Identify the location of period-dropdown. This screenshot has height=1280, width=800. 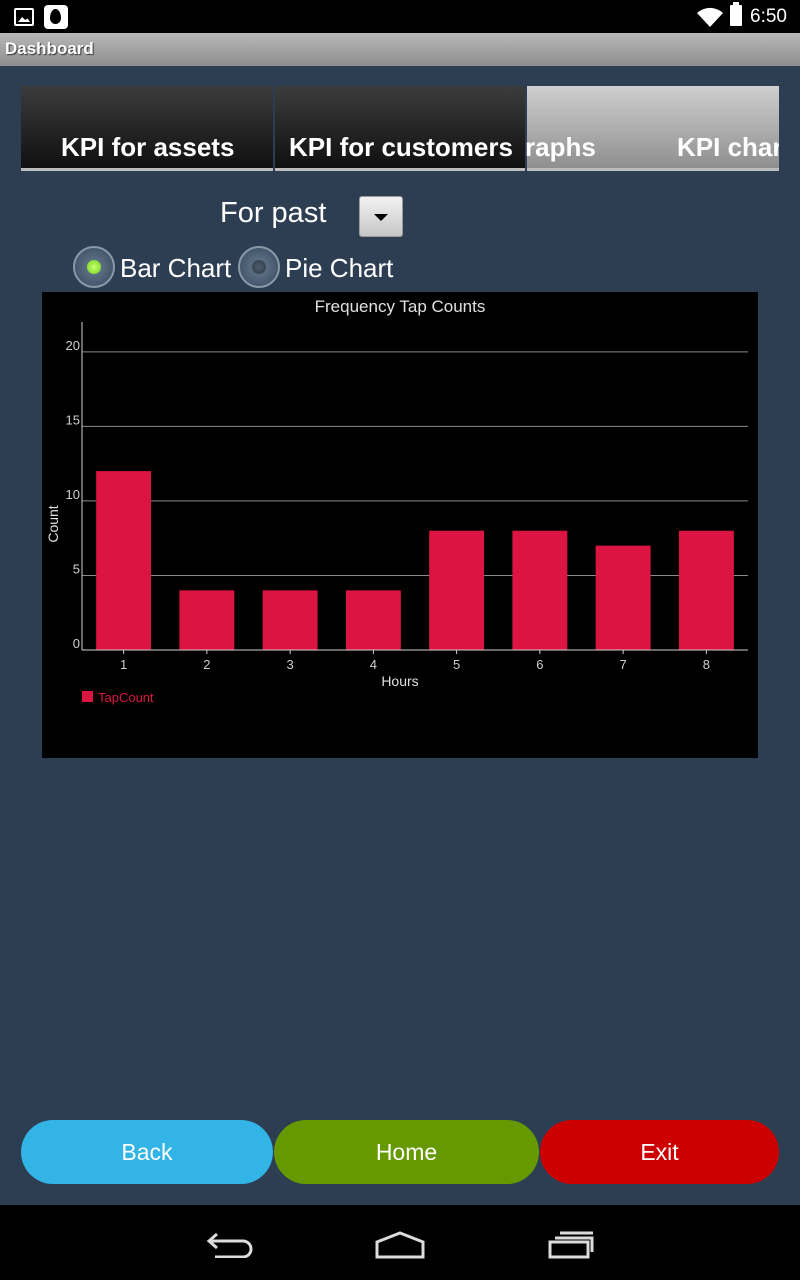
(381, 216).